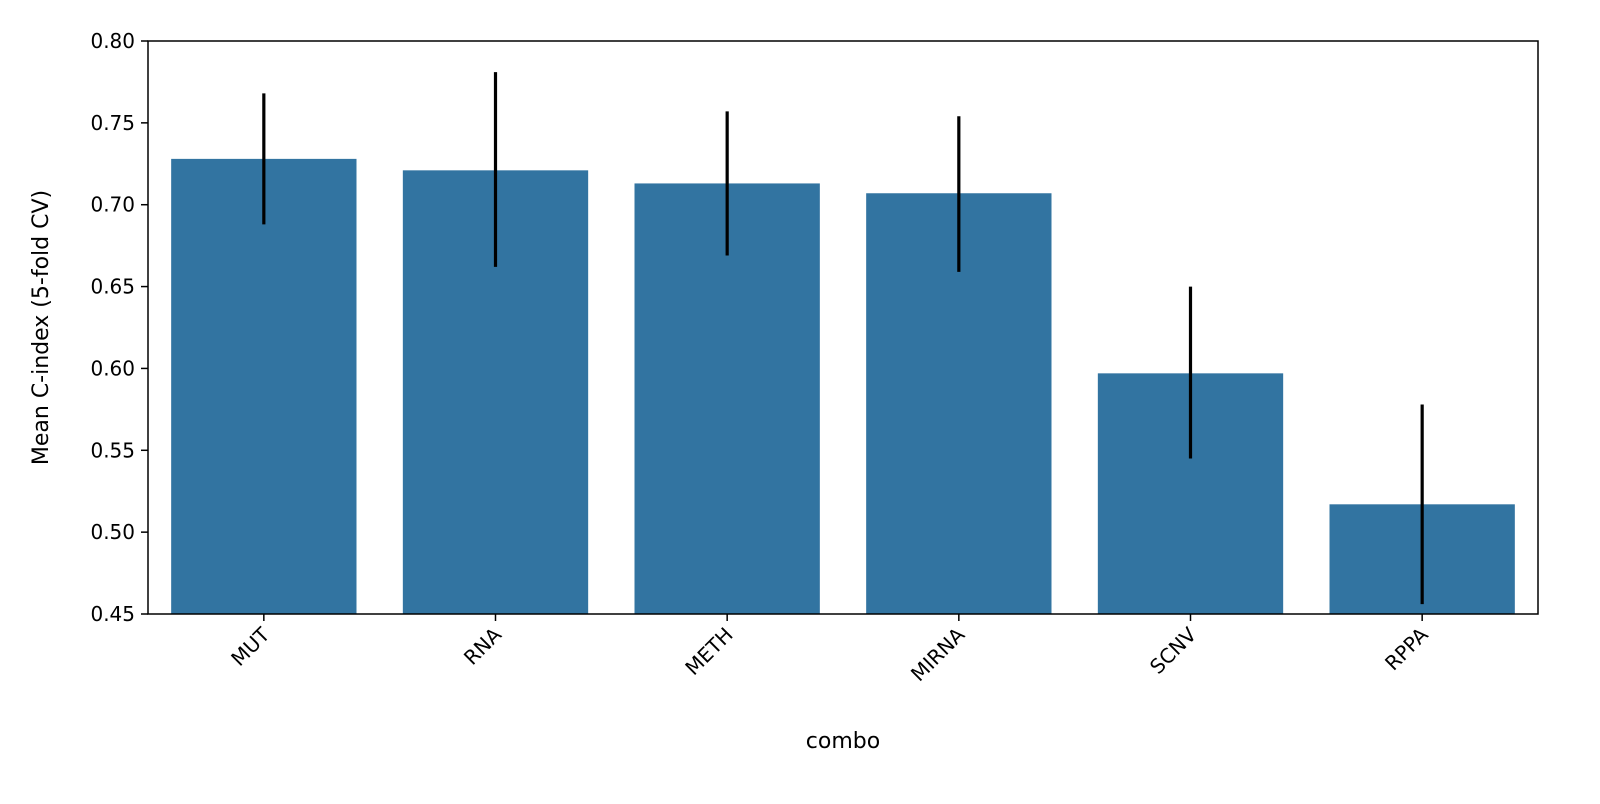  Describe the element at coordinates (112, 450) in the screenshot. I see `y-tick-label: 0.55` at that location.